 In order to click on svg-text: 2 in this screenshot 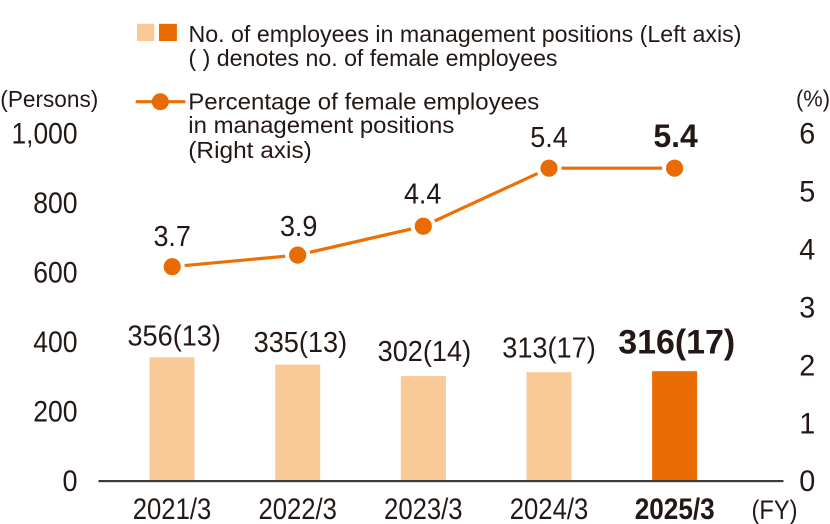, I will do `click(807, 365)`.